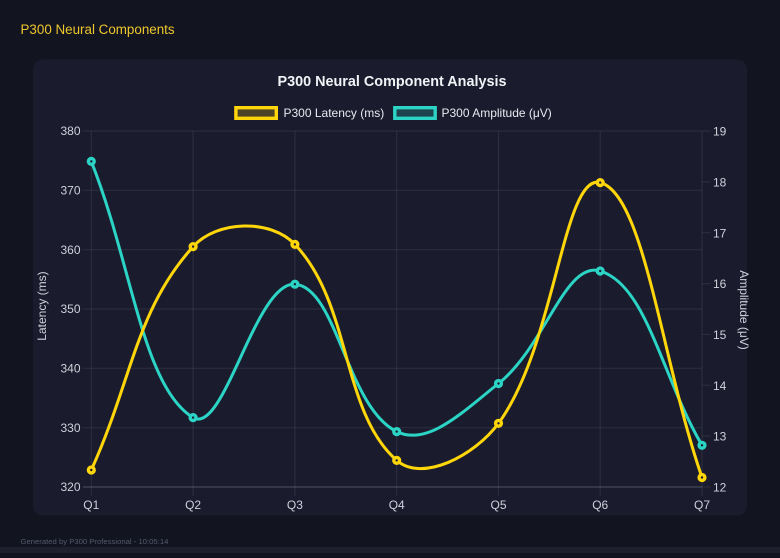  What do you see at coordinates (70, 487) in the screenshot?
I see `svg-text: 320` at bounding box center [70, 487].